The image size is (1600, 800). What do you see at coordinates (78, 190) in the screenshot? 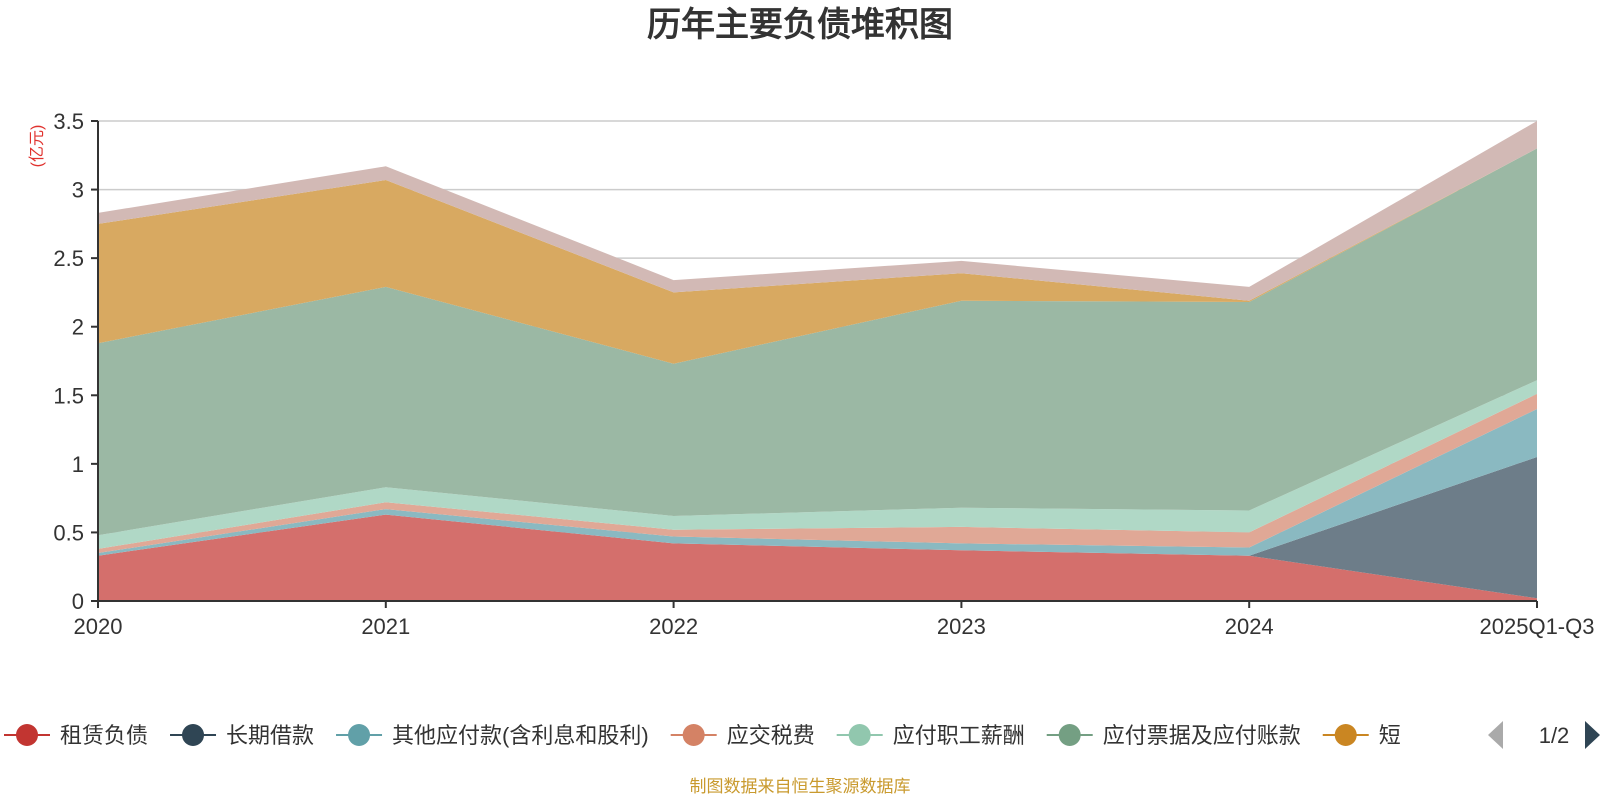
I see `y-tick-label: 3` at bounding box center [78, 190].